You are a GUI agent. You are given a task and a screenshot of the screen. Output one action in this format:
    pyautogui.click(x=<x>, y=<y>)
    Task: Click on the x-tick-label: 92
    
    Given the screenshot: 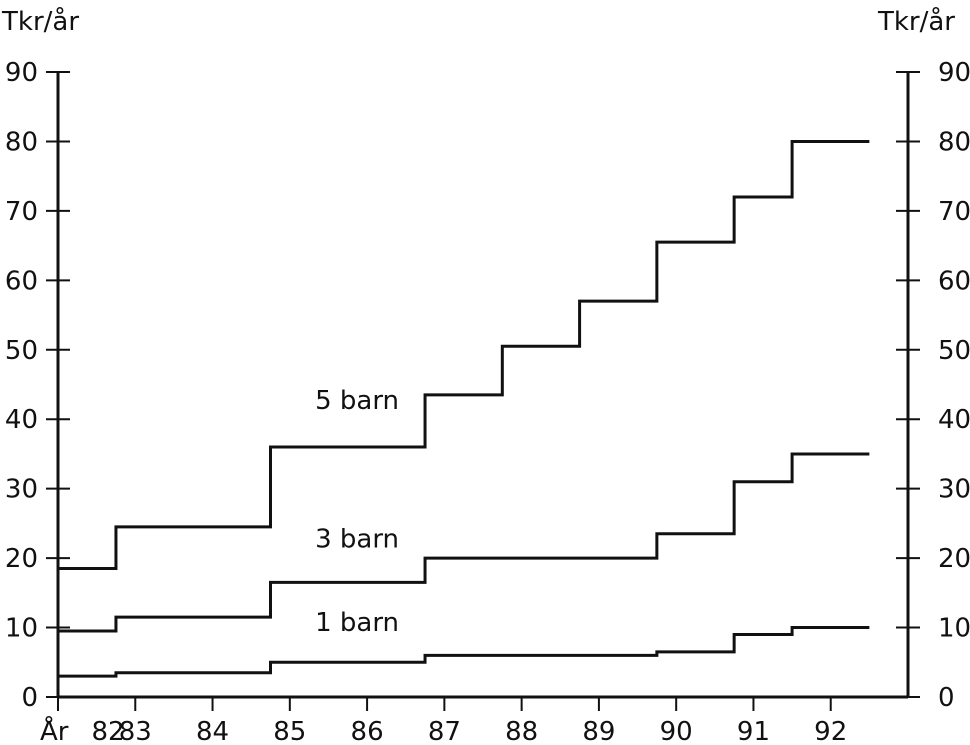 What is the action you would take?
    pyautogui.click(x=830, y=731)
    